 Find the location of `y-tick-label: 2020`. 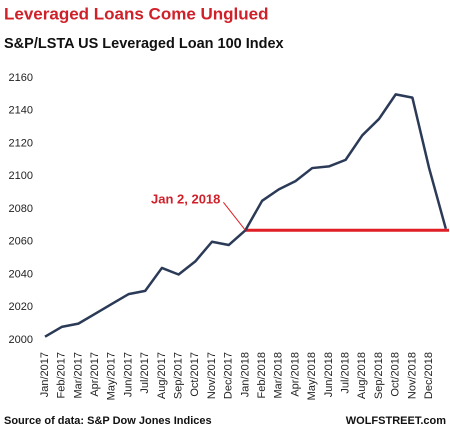

y-tick-label: 2020 is located at coordinates (21, 307).